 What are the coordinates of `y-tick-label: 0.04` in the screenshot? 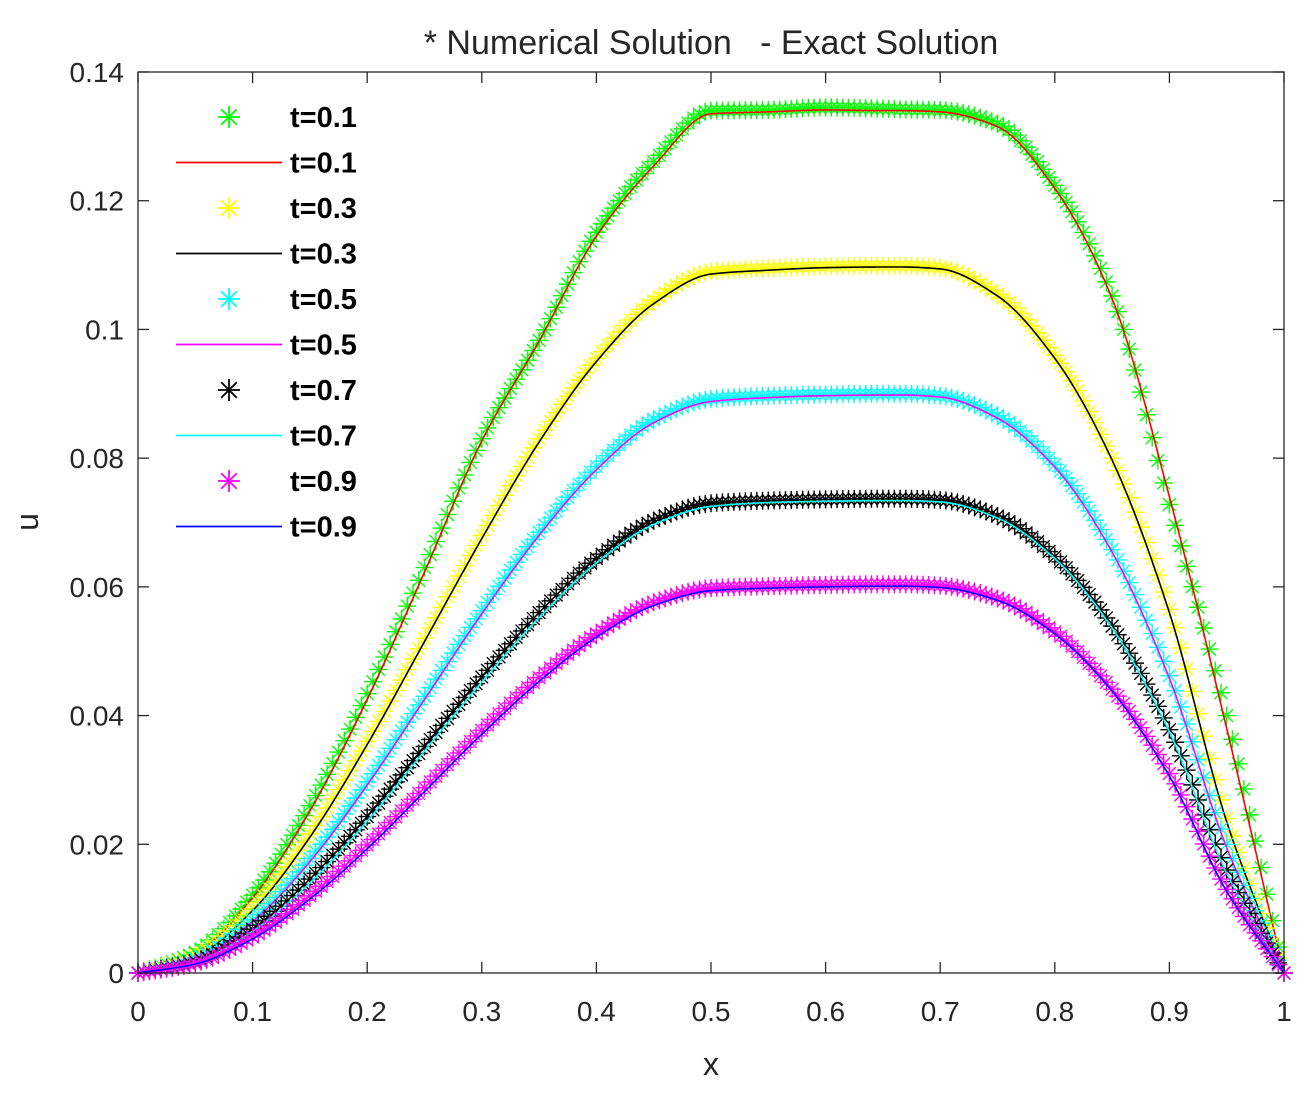 It's located at (97, 716).